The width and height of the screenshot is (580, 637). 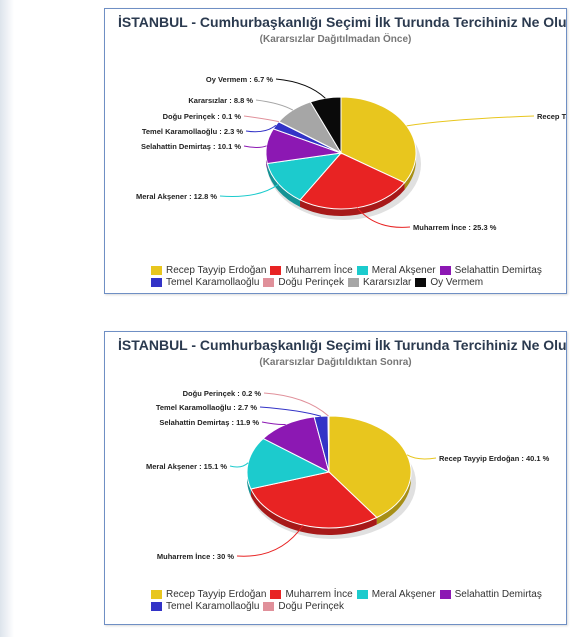 I want to click on data-label-muharrem-ince: Muharrem İnce : 30 %, so click(x=195, y=556).